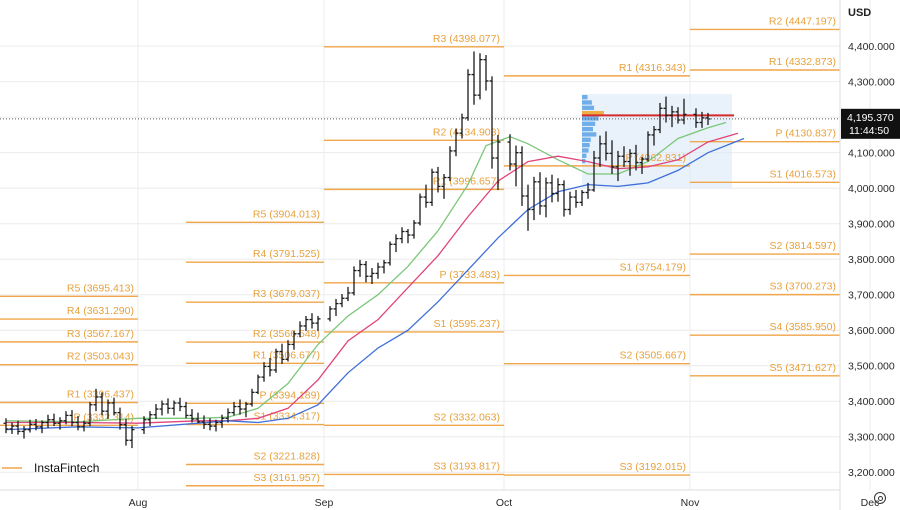  I want to click on pivot-label: S2 (3221.828), so click(286, 456).